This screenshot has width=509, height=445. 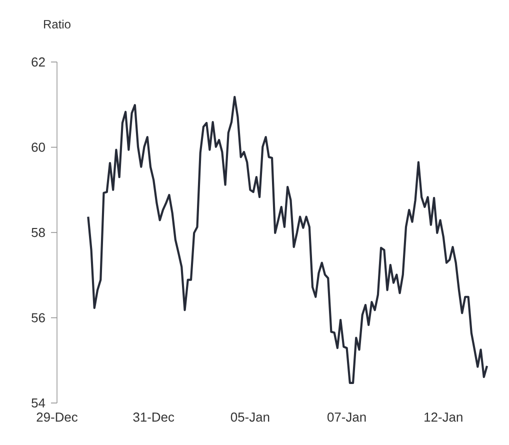 What do you see at coordinates (346, 417) in the screenshot?
I see `x-tick-label: 07-Jan` at bounding box center [346, 417].